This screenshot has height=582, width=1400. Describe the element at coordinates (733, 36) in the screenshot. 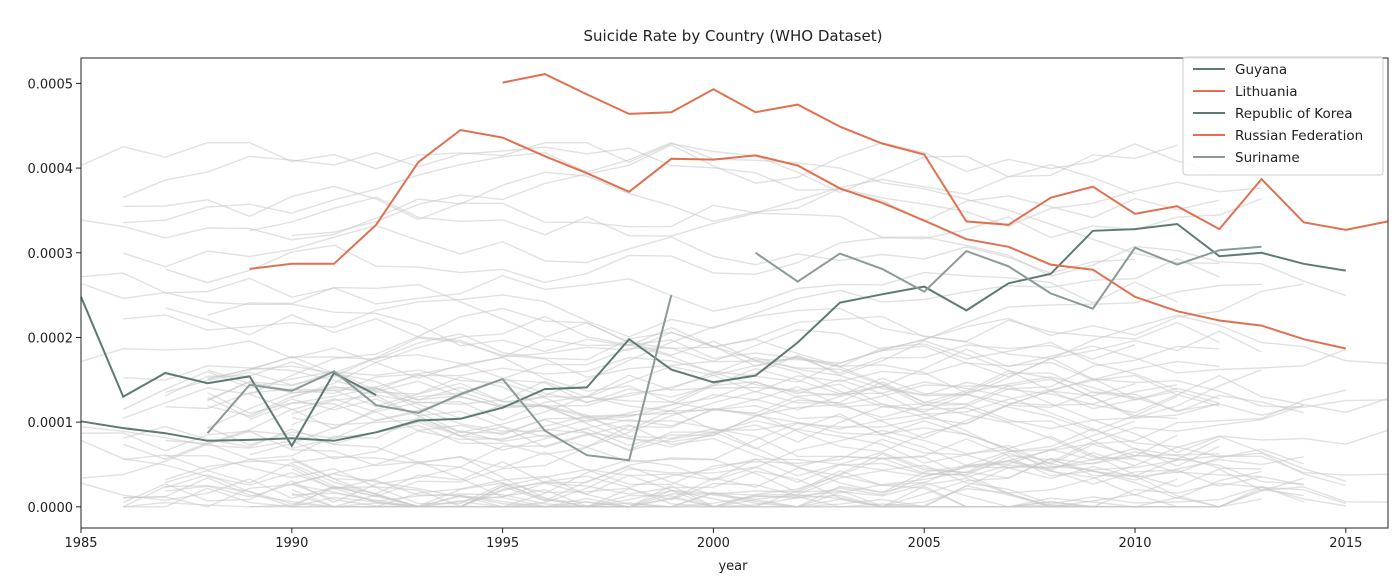

I see `chart-title: Suicide Rate by Country (WHO Dataset)` at that location.